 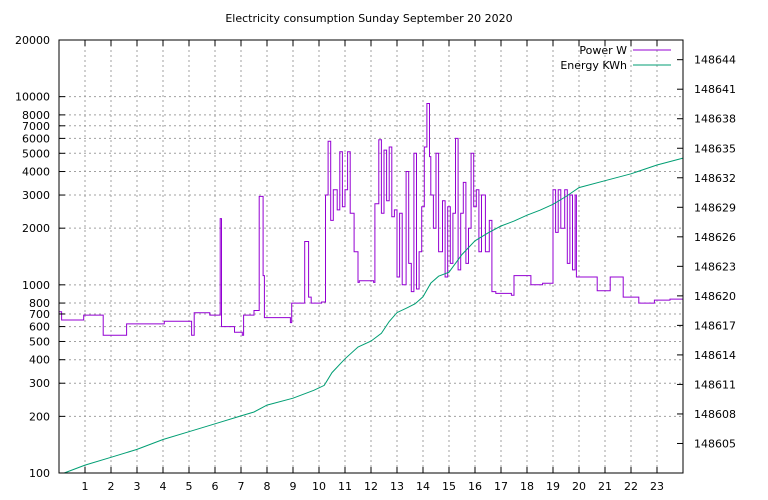 What do you see at coordinates (39, 383) in the screenshot?
I see `y-tick-label: 300` at bounding box center [39, 383].